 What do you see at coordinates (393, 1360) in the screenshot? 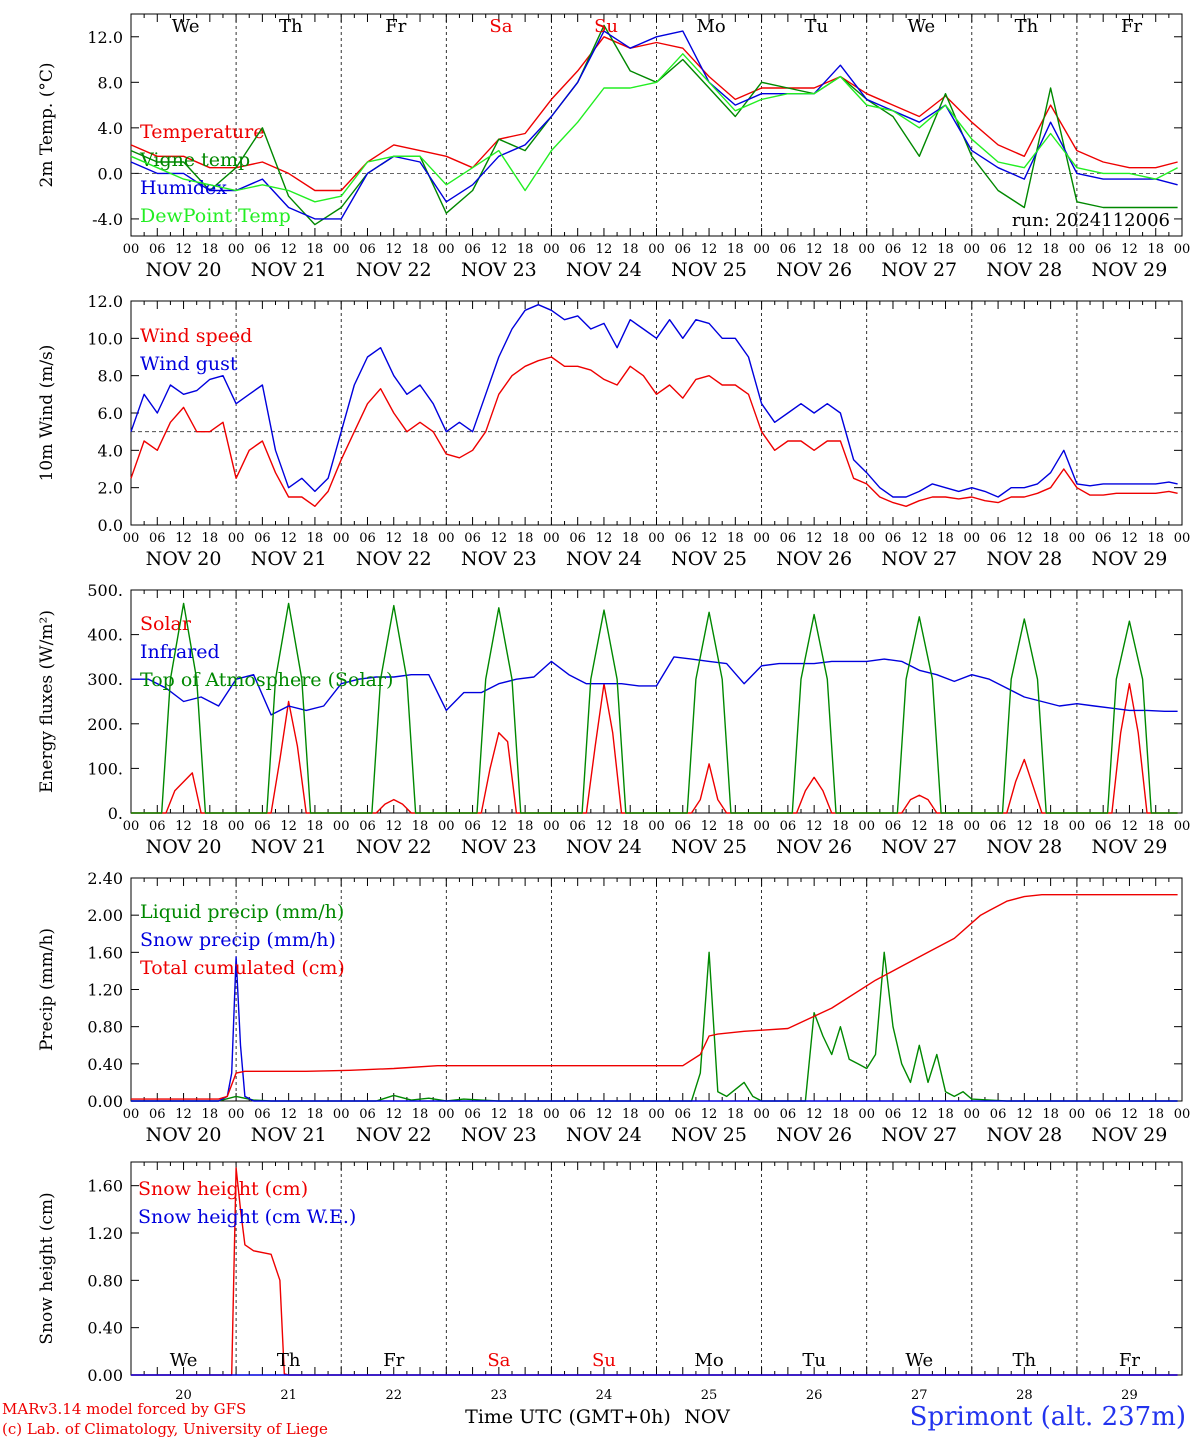
I see `weekday-label: Fr` at bounding box center [393, 1360].